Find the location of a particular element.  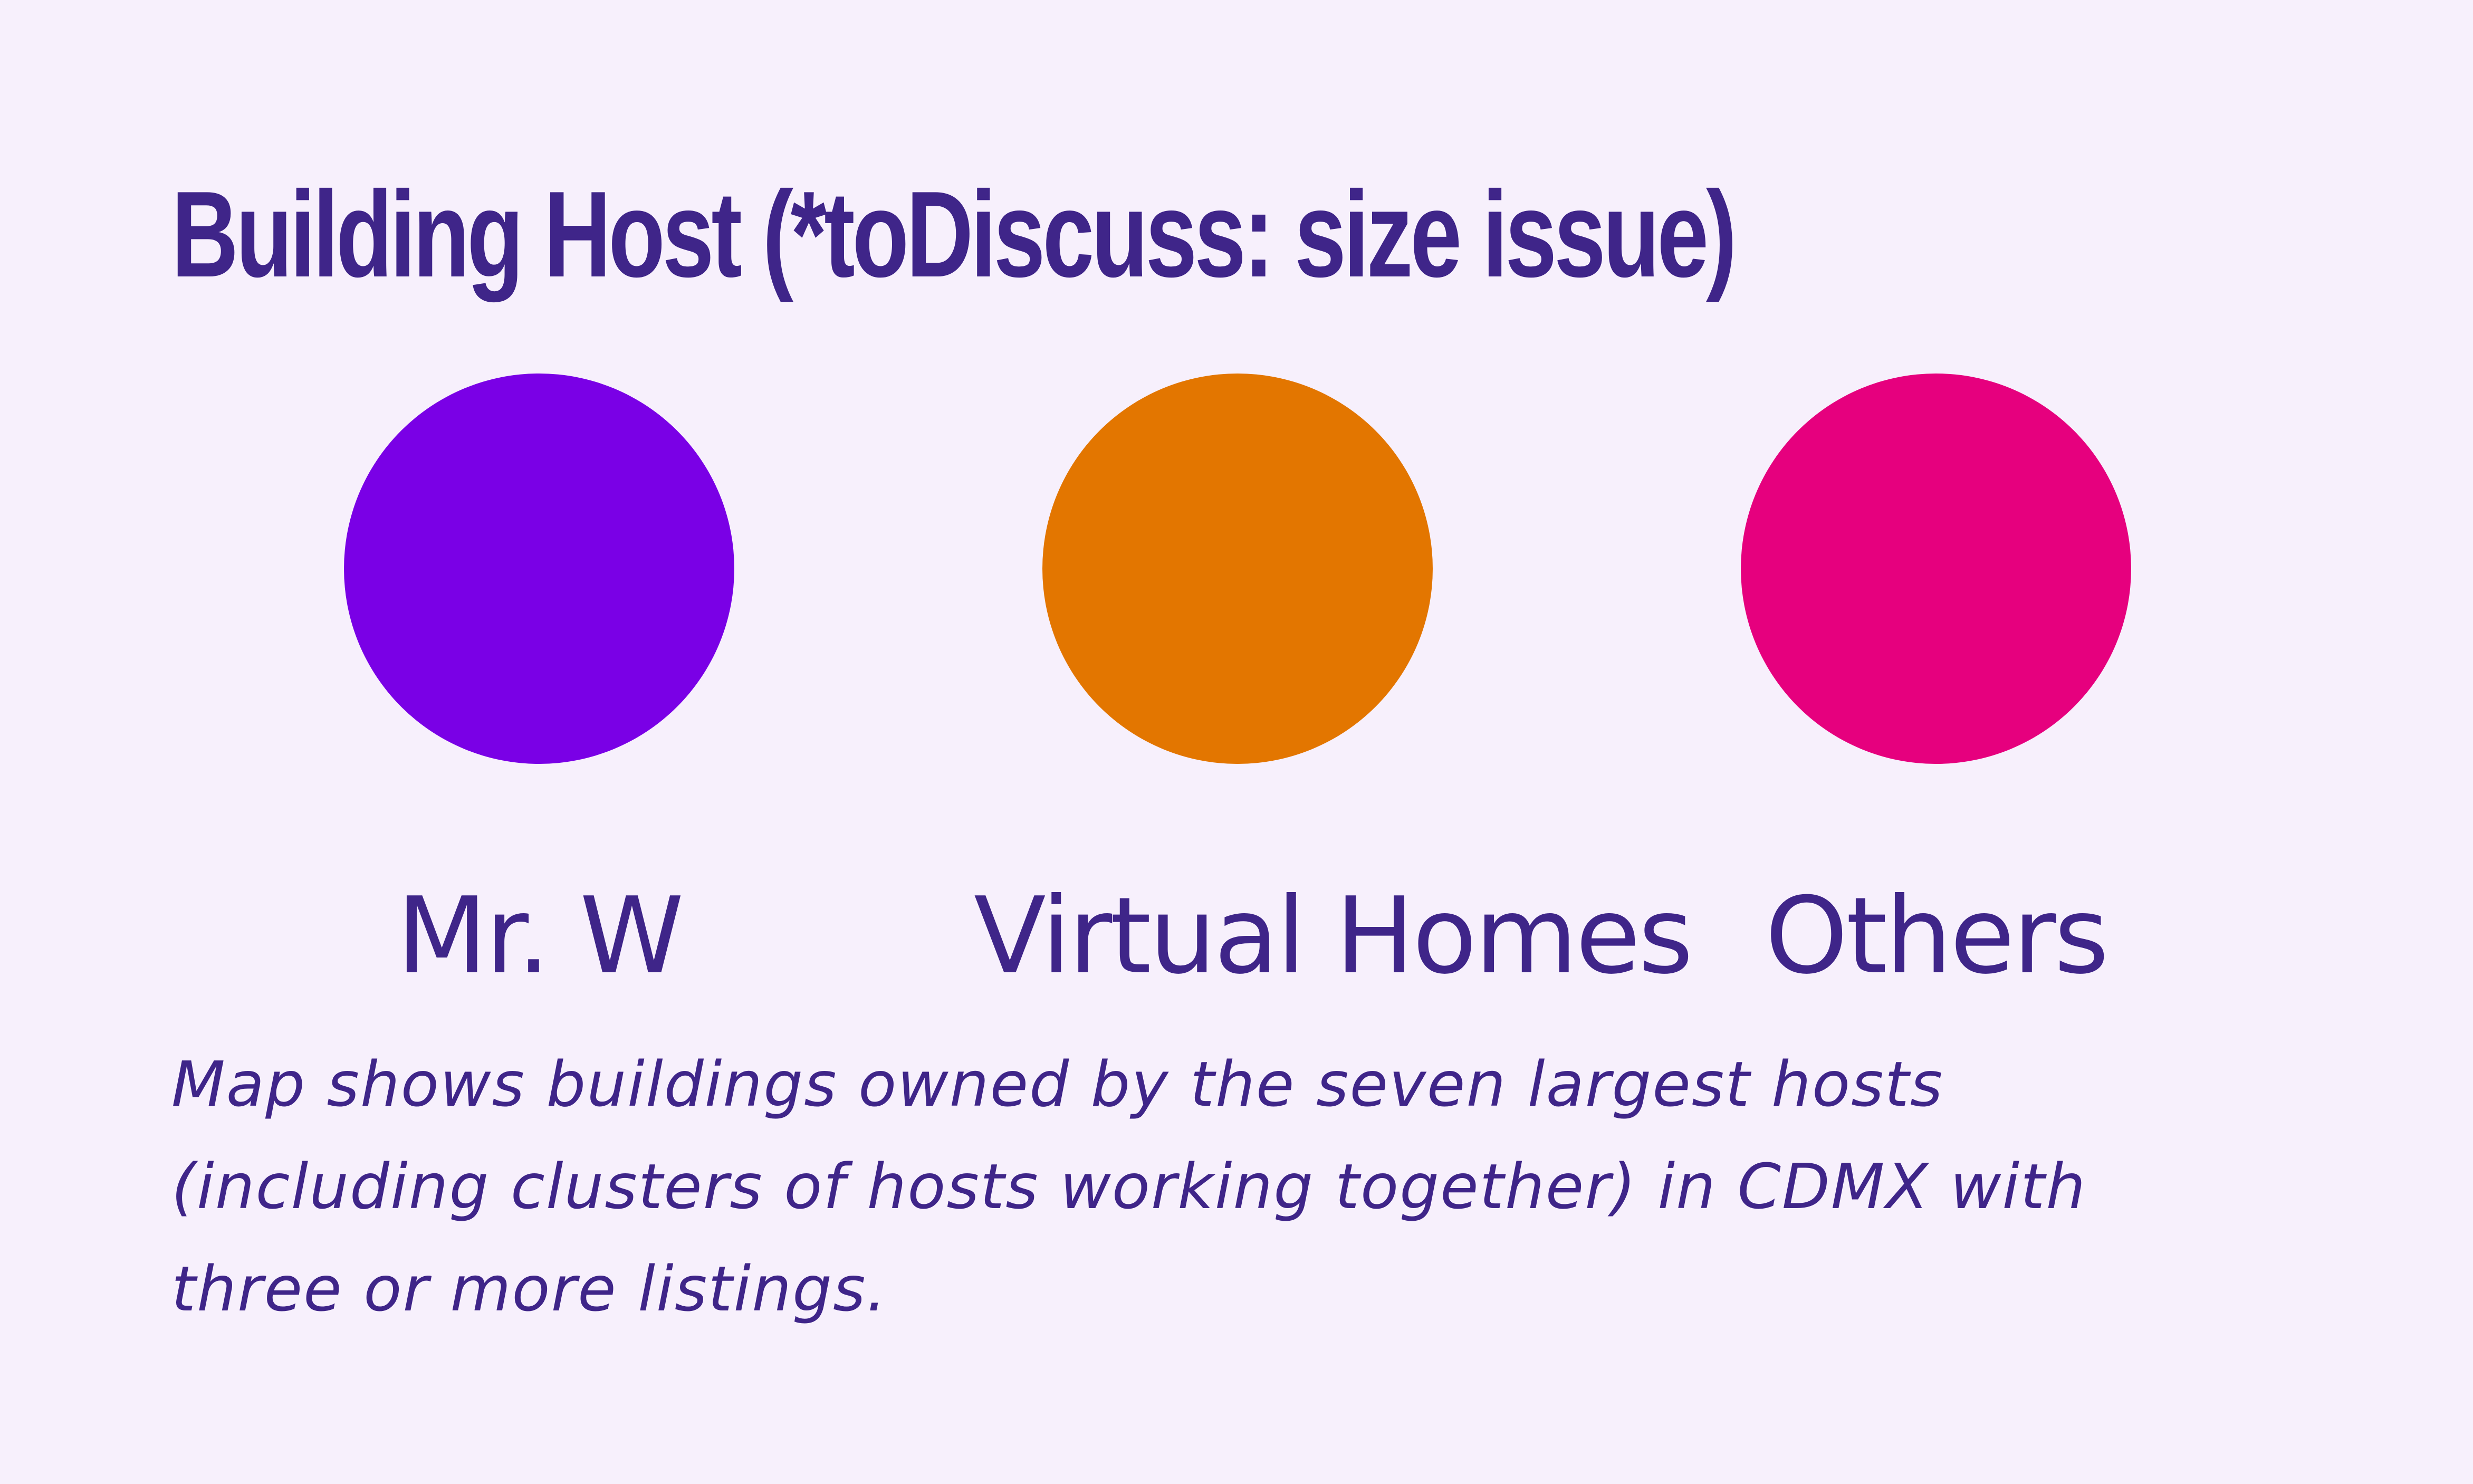

legend-swatch-virtual-homes is located at coordinates (1237, 569).